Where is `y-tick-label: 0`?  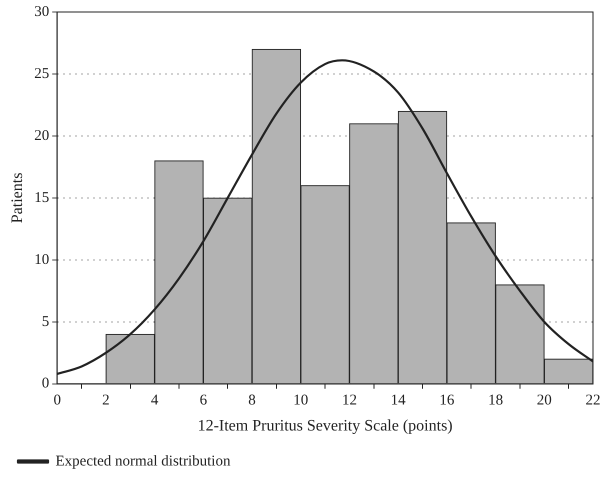 y-tick-label: 0 is located at coordinates (46, 384).